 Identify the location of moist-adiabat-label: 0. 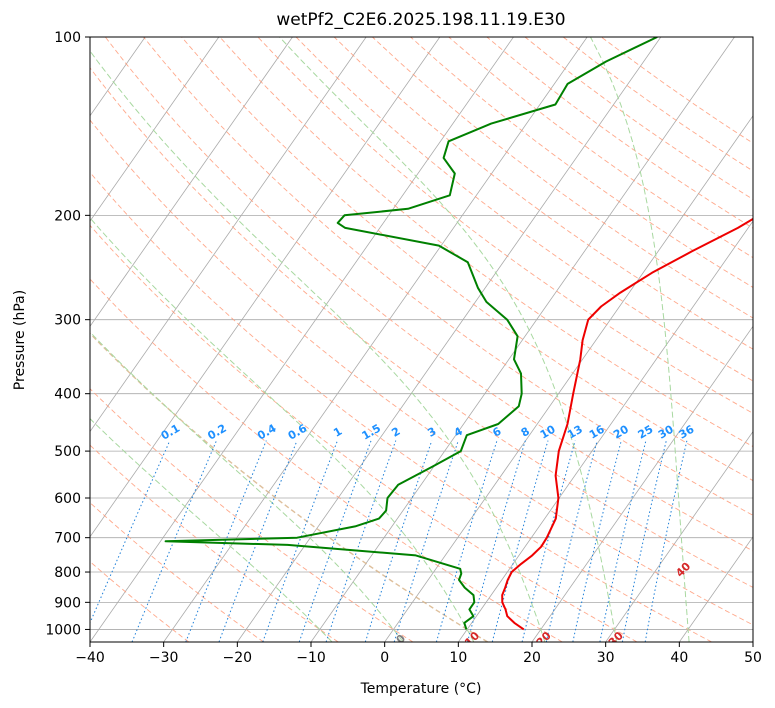
(401, 639).